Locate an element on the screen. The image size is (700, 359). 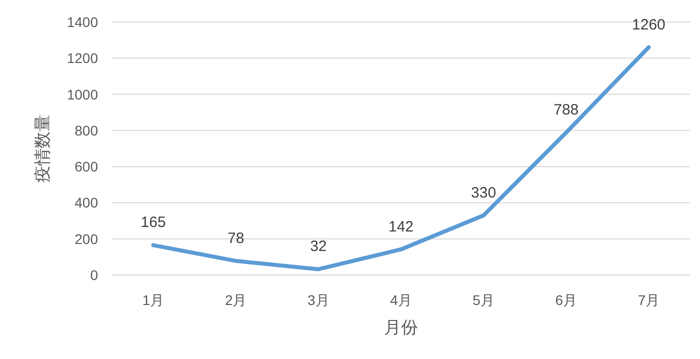
y-tick-label: 0 is located at coordinates (94, 275).